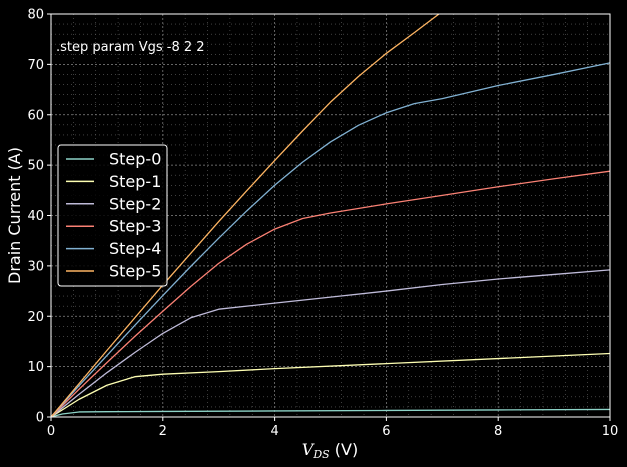  Describe the element at coordinates (35, 317) in the screenshot. I see `y-tick-label: 20` at that location.